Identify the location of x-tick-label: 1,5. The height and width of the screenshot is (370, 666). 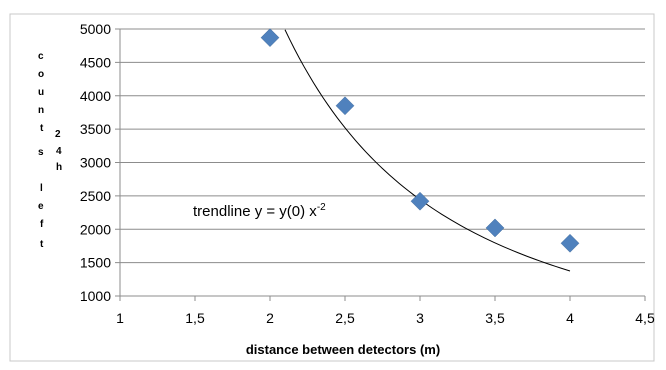
(195, 318).